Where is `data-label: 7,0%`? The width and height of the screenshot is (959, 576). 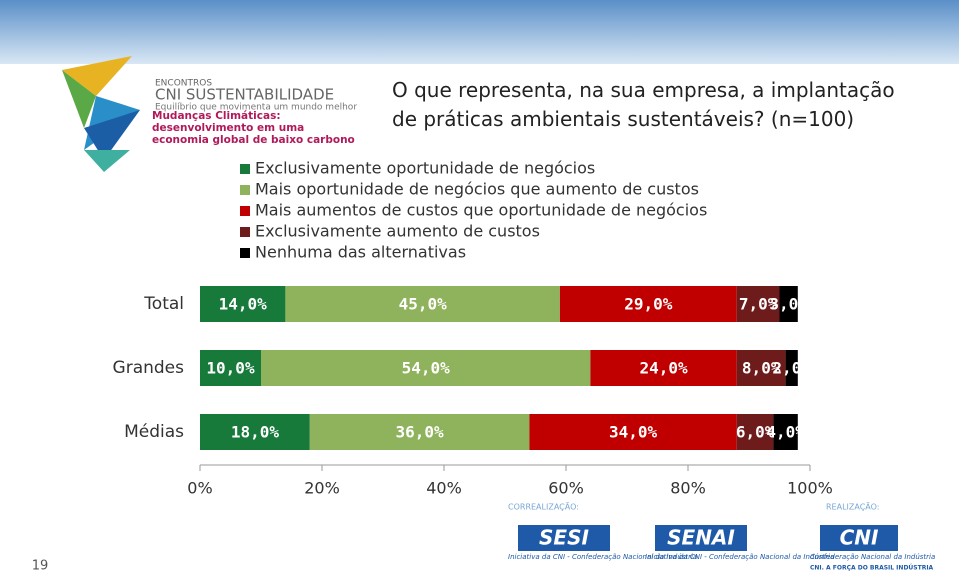
data-label: 7,0% is located at coordinates (758, 304).